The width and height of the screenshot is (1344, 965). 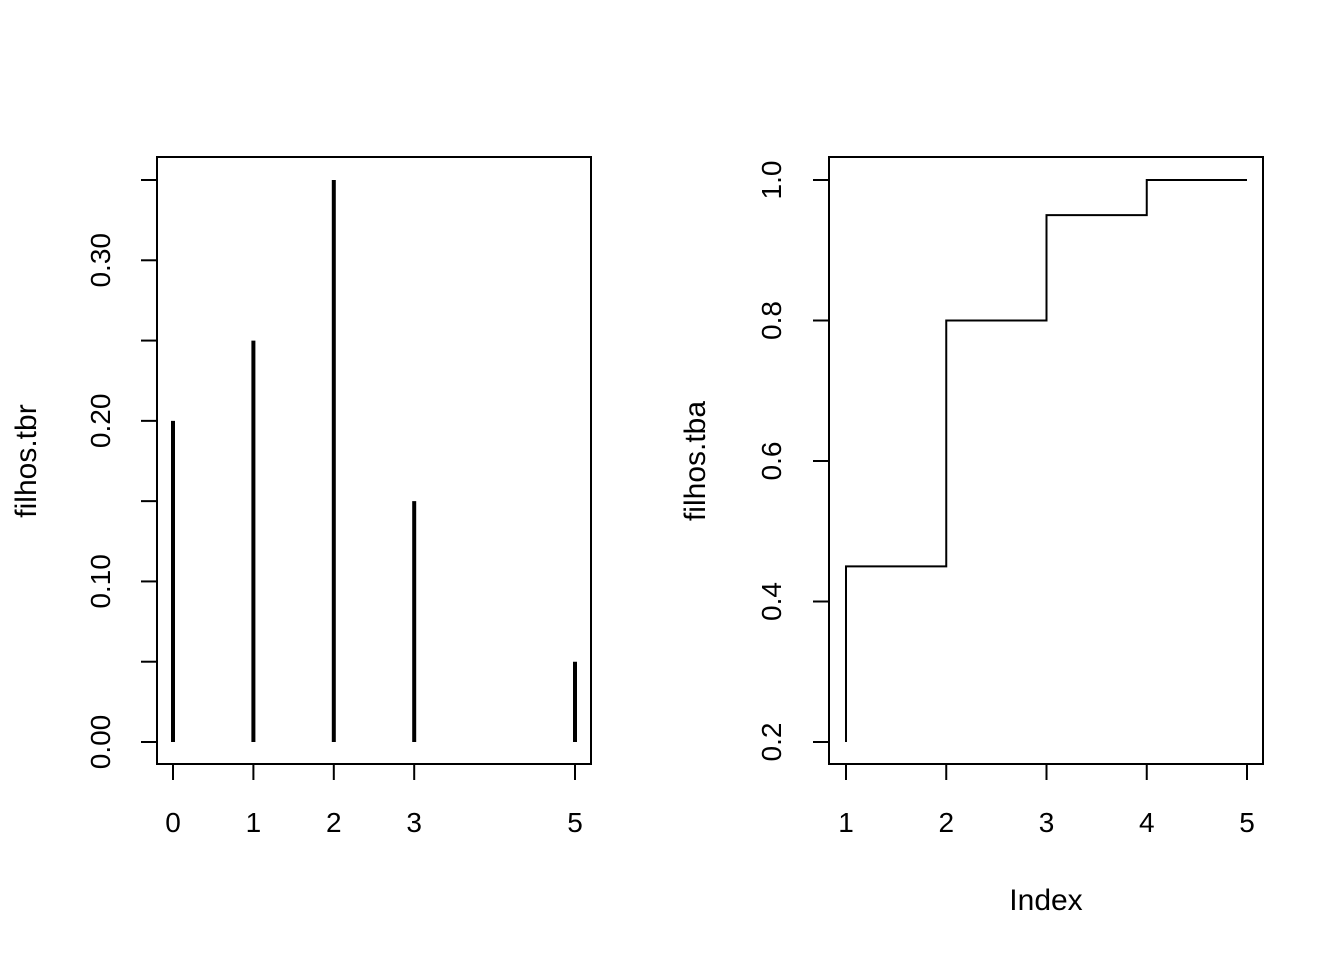 I want to click on right-y-tick-label: 0.6, so click(x=771, y=461).